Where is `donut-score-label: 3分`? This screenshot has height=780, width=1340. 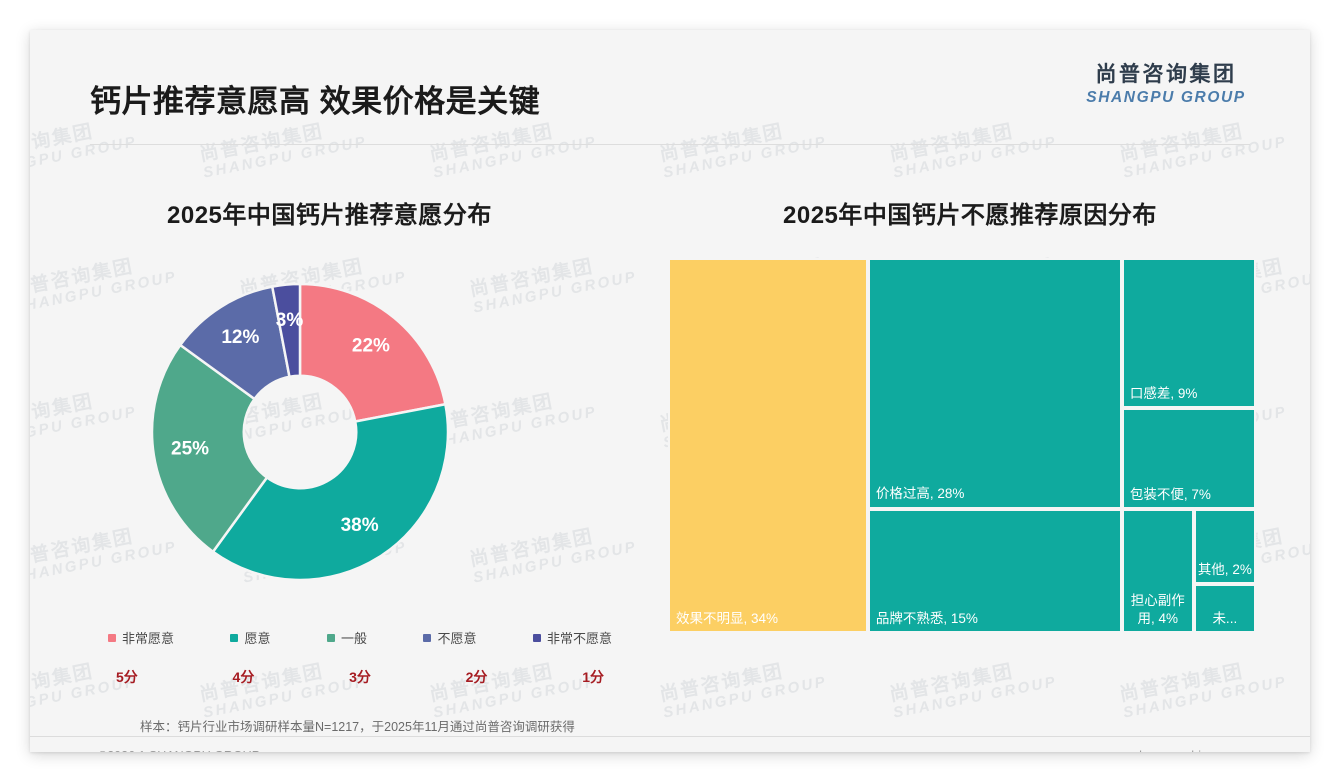 donut-score-label: 3分 is located at coordinates (360, 677).